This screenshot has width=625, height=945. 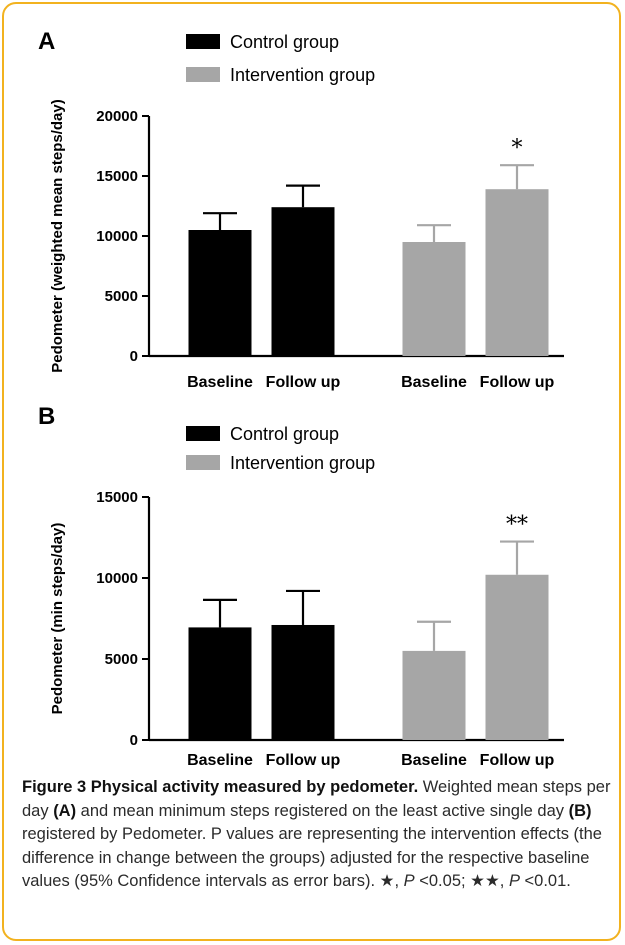 What do you see at coordinates (316, 799) in the screenshot?
I see `caption-text-1: Weighted mean steps per day` at bounding box center [316, 799].